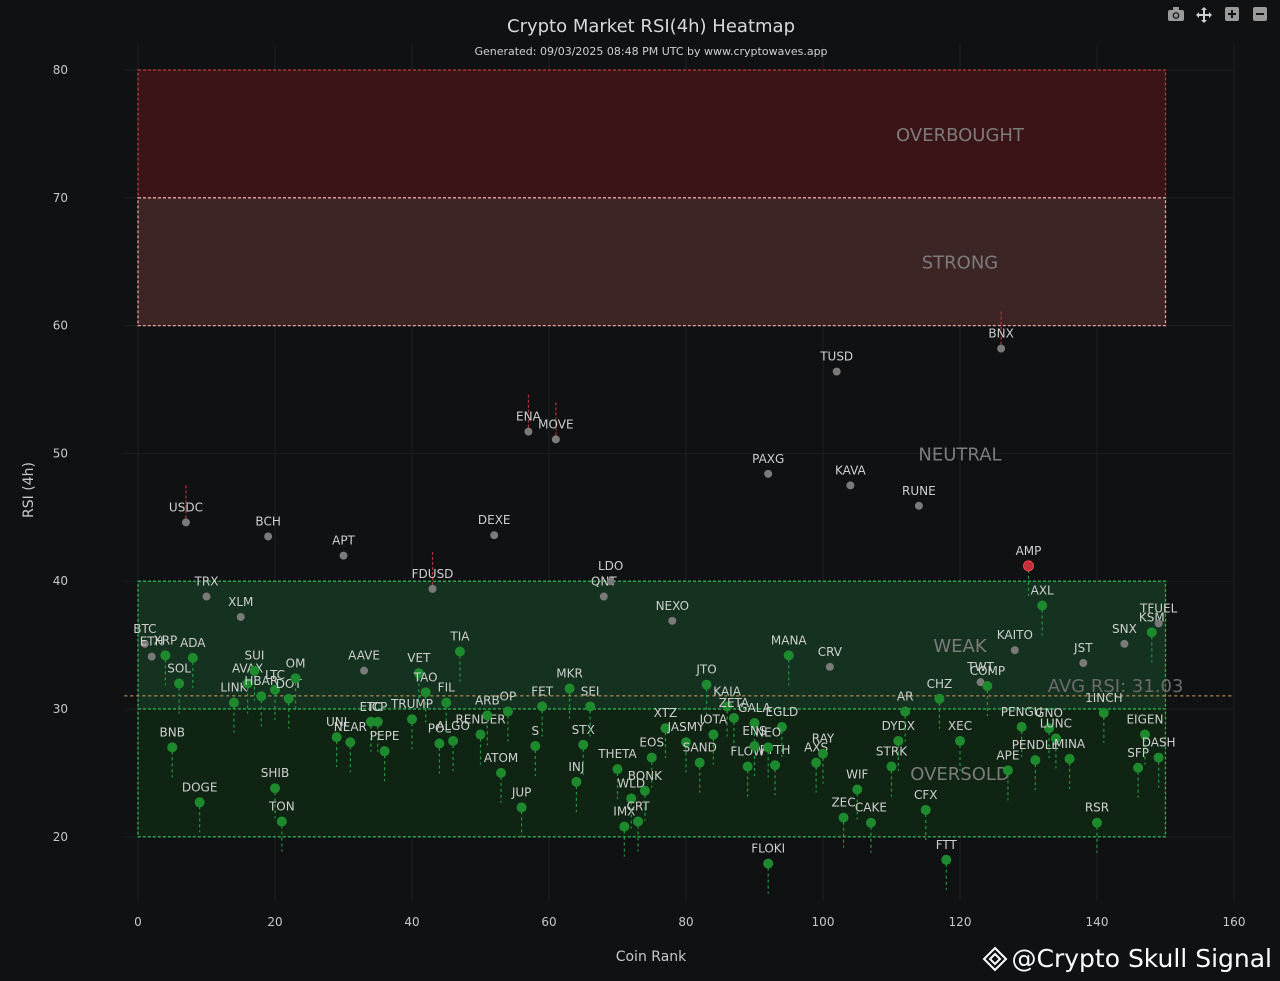 The height and width of the screenshot is (981, 1280). What do you see at coordinates (199, 802) in the screenshot?
I see `point-doge` at bounding box center [199, 802].